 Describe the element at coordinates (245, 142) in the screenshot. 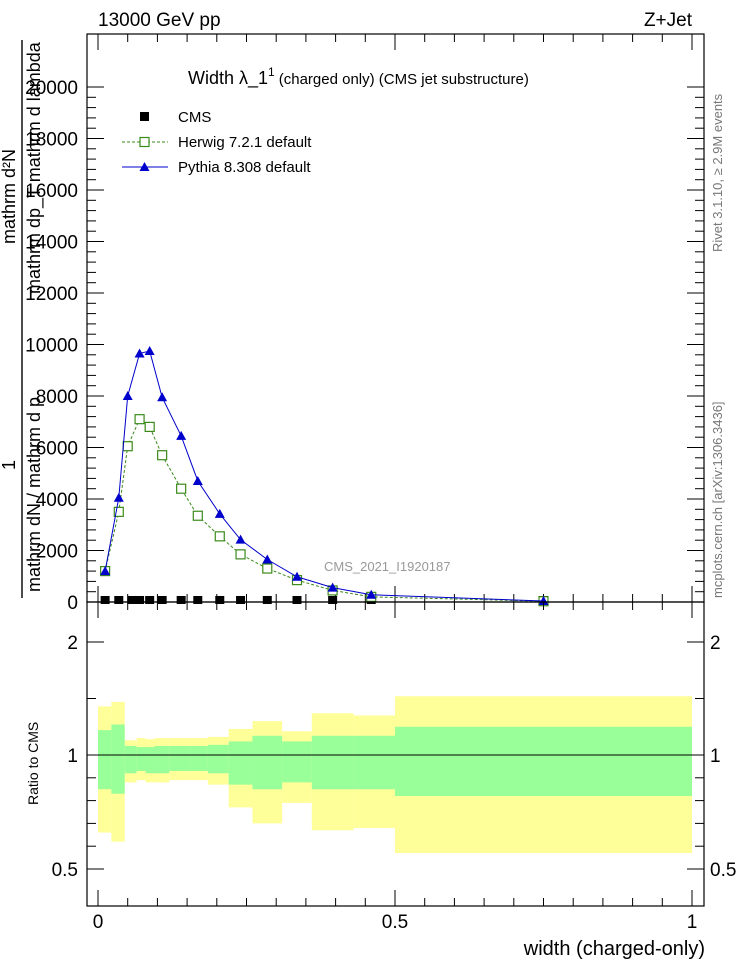

I see `legend-herwig-label: Herwig 7.2.1 default` at that location.